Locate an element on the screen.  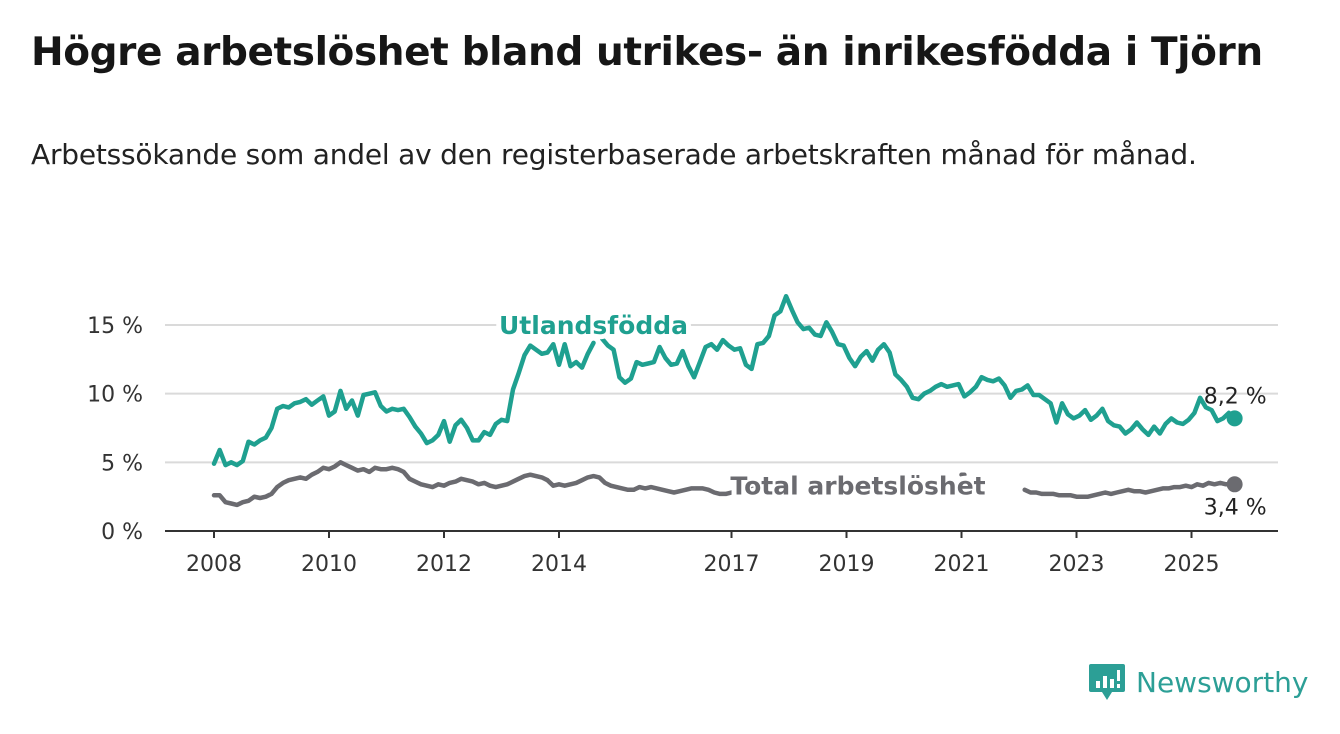
series-name-label: Total arbetslöshet is located at coordinates (857, 486).